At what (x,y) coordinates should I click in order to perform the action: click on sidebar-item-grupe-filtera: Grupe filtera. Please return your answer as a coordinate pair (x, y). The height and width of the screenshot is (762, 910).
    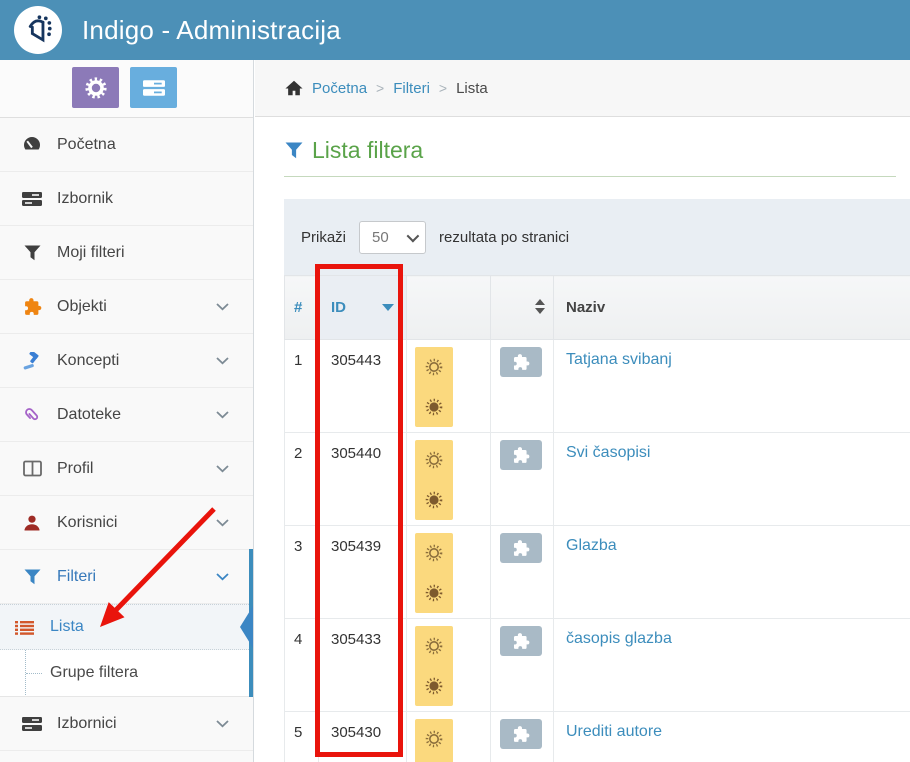
    Looking at the image, I should click on (126, 673).